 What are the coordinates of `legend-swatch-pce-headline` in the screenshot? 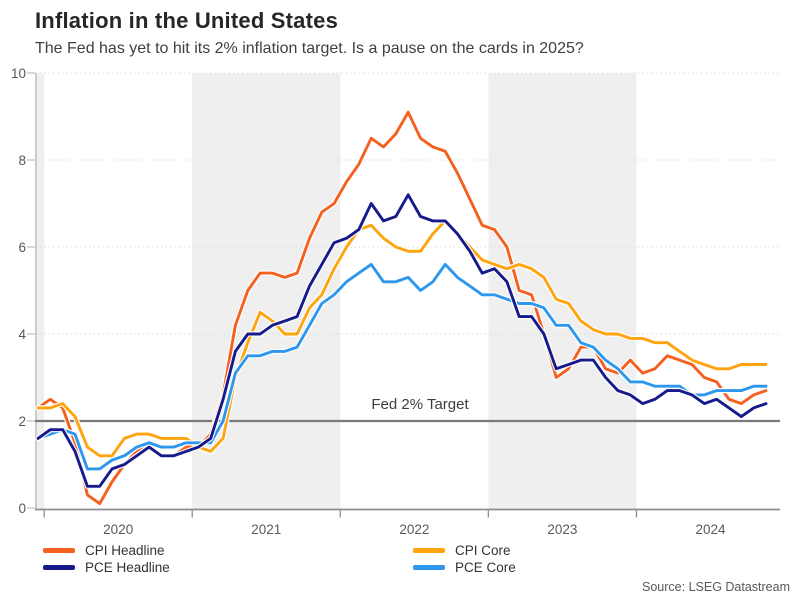 It's located at (59, 567).